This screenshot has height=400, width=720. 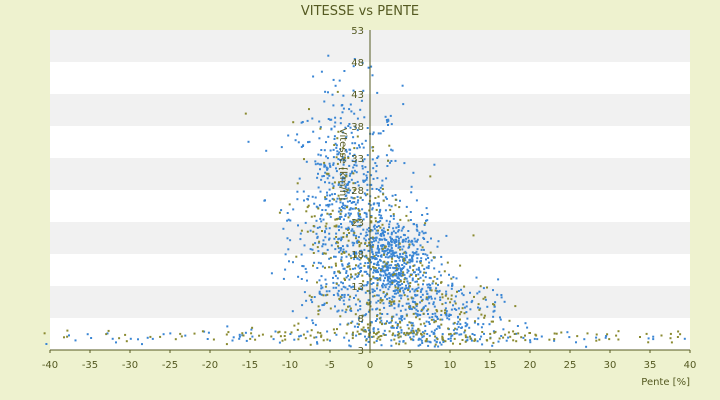 What do you see at coordinates (357, 255) in the screenshot?
I see `y-tick-label: 18` at bounding box center [357, 255].